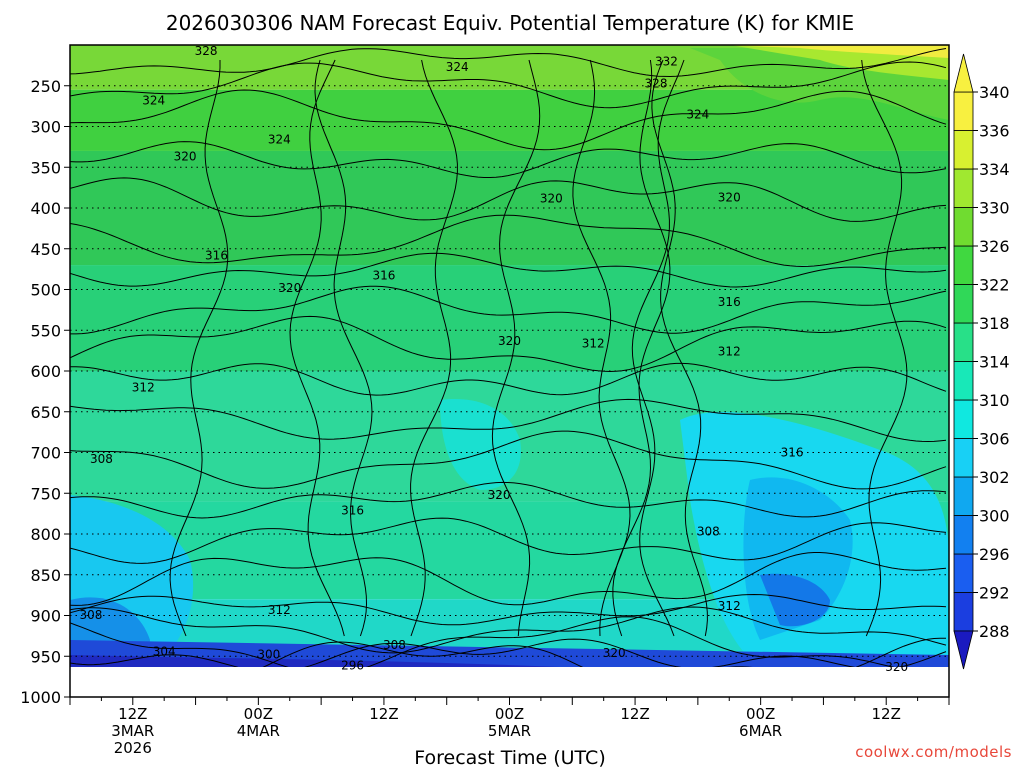 Image resolution: width=1024 pixels, height=768 pixels. I want to click on site-credit: coolwx.com/models, so click(933, 752).